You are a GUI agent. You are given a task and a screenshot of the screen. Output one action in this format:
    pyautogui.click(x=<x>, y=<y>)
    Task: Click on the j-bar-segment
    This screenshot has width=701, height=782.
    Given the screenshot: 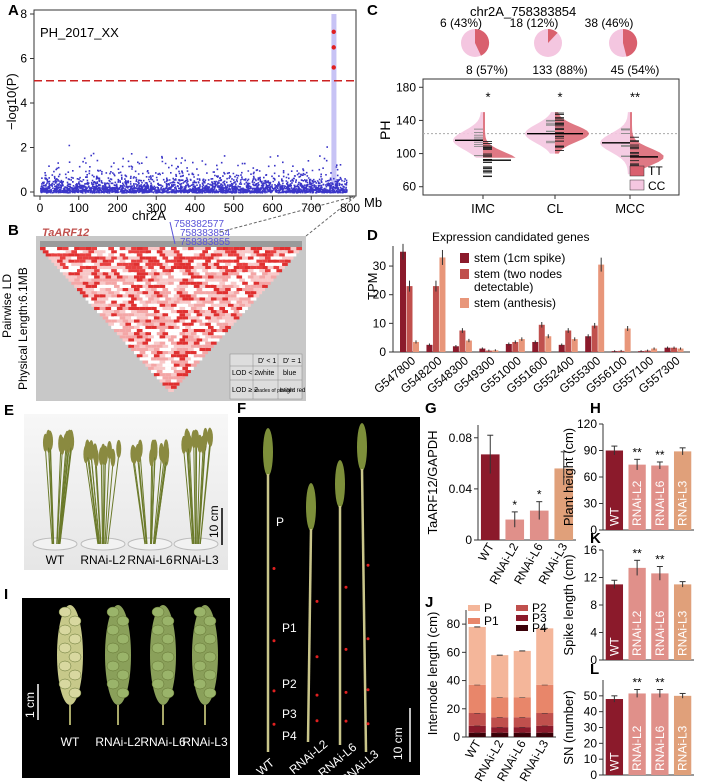 What is the action you would take?
    pyautogui.click(x=477, y=699)
    